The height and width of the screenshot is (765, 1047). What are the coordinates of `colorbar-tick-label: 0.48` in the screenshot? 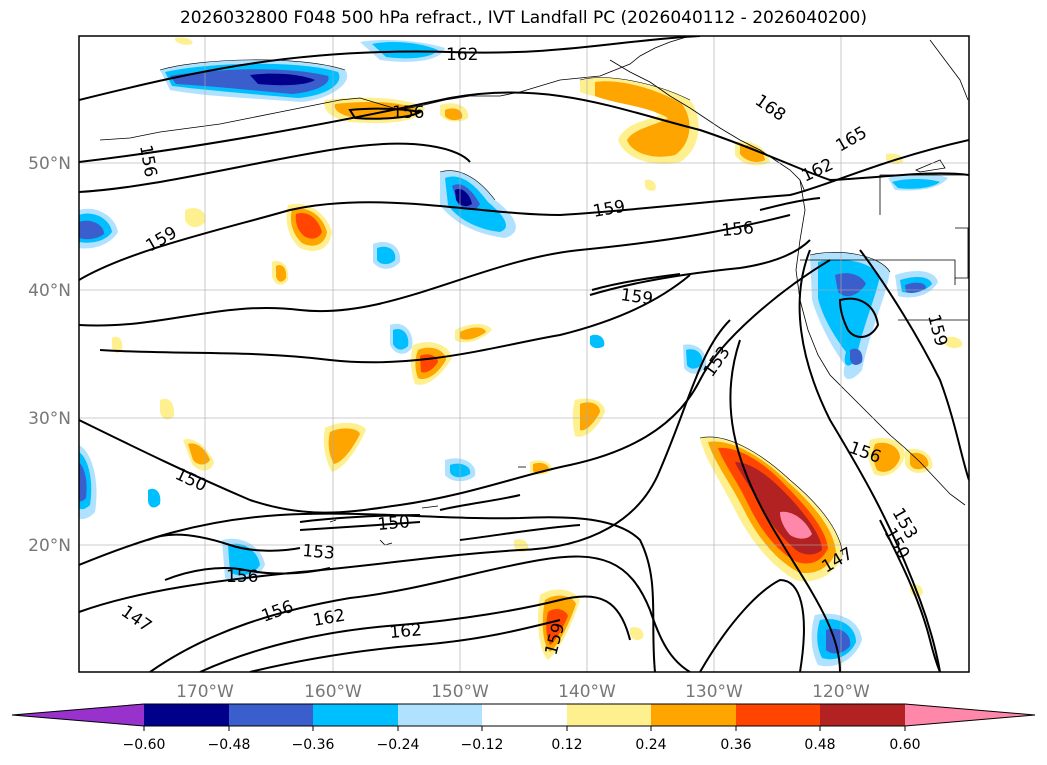 It's located at (819, 745).